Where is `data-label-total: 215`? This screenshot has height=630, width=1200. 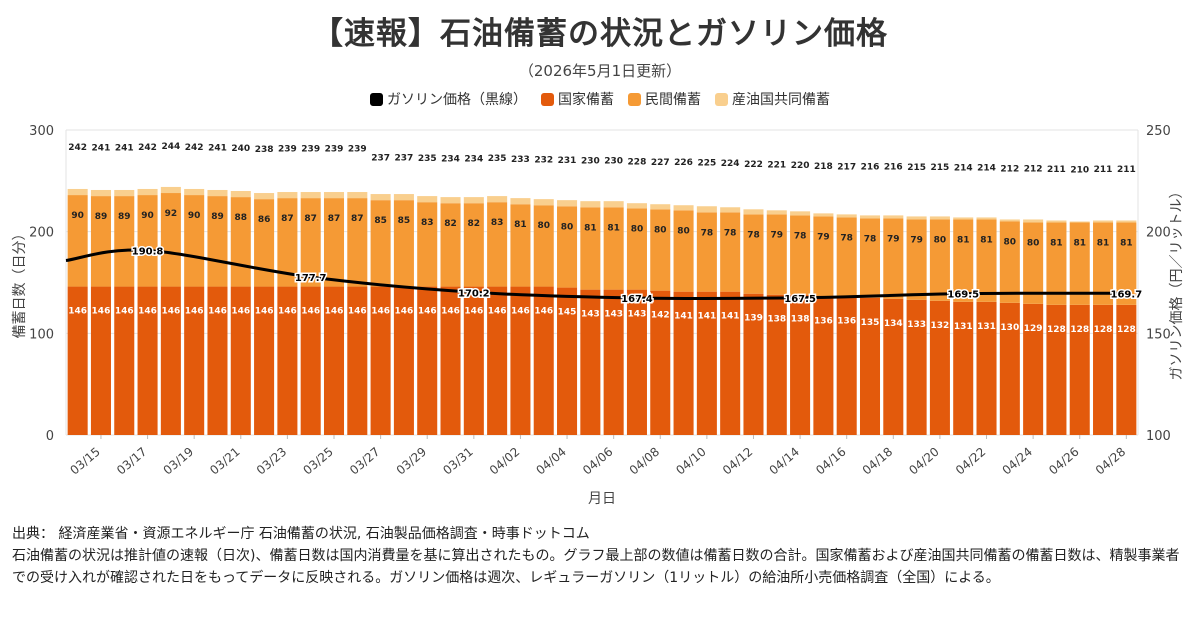 data-label-total: 215 is located at coordinates (916, 168).